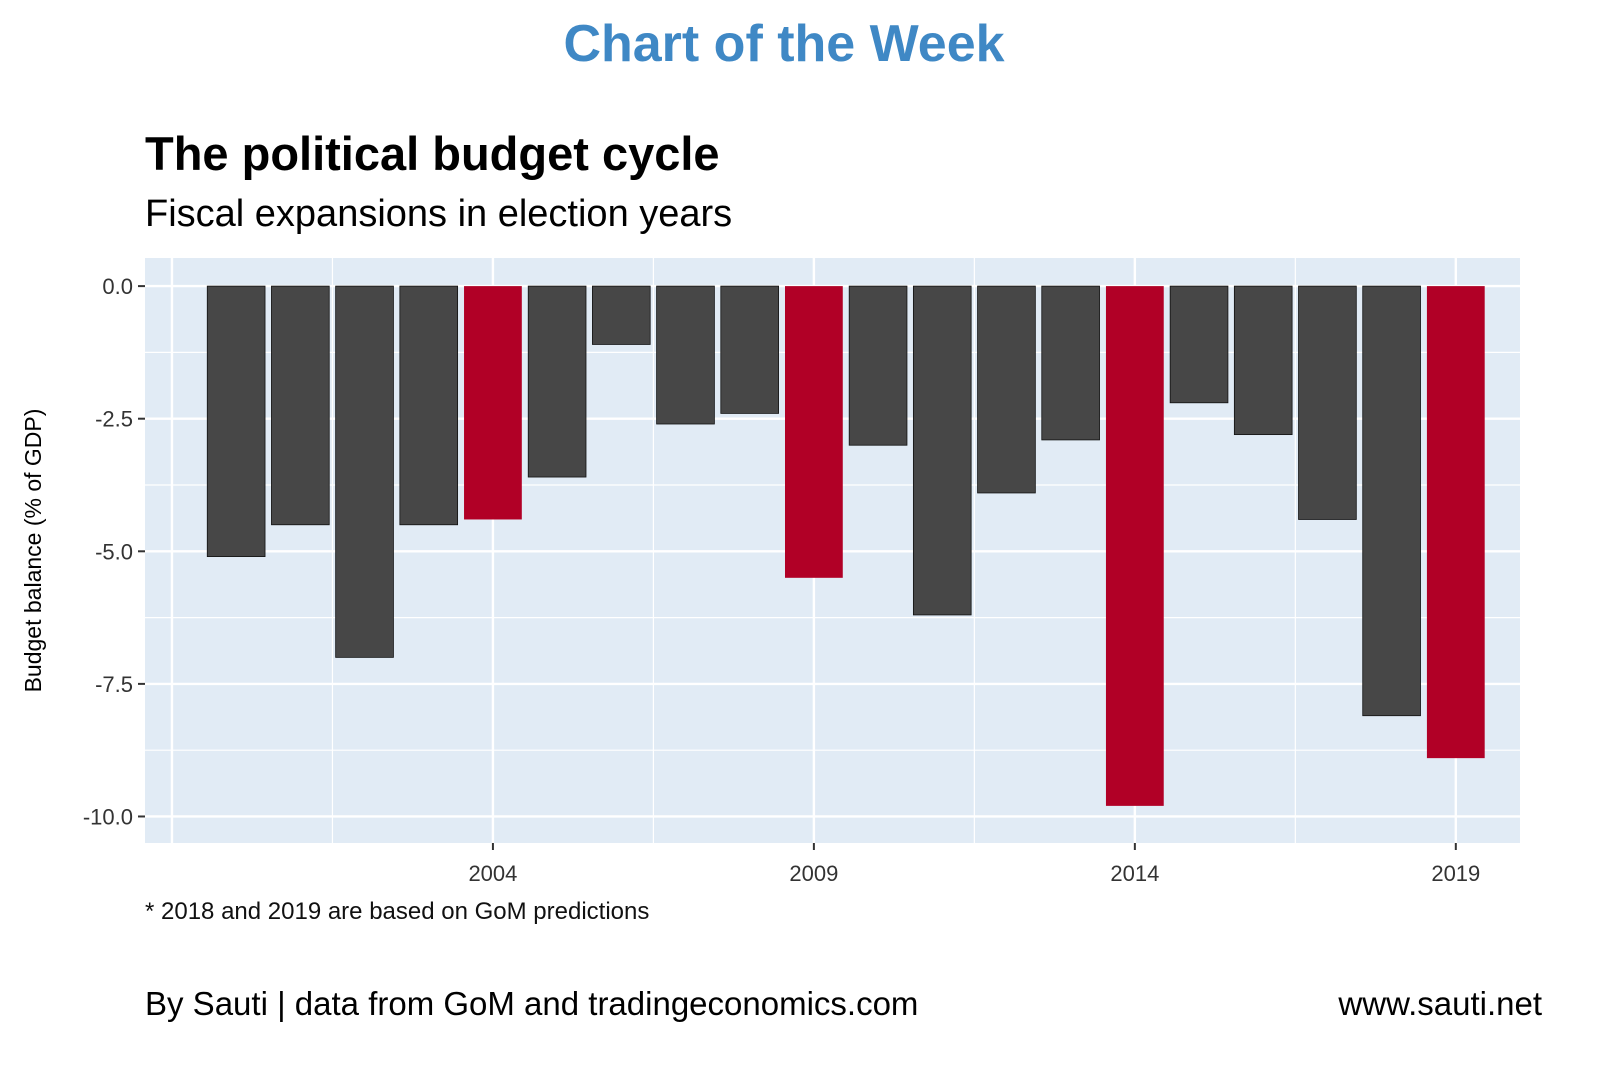 The image size is (1600, 1067). What do you see at coordinates (942, 450) in the screenshot?
I see `bar-2011` at bounding box center [942, 450].